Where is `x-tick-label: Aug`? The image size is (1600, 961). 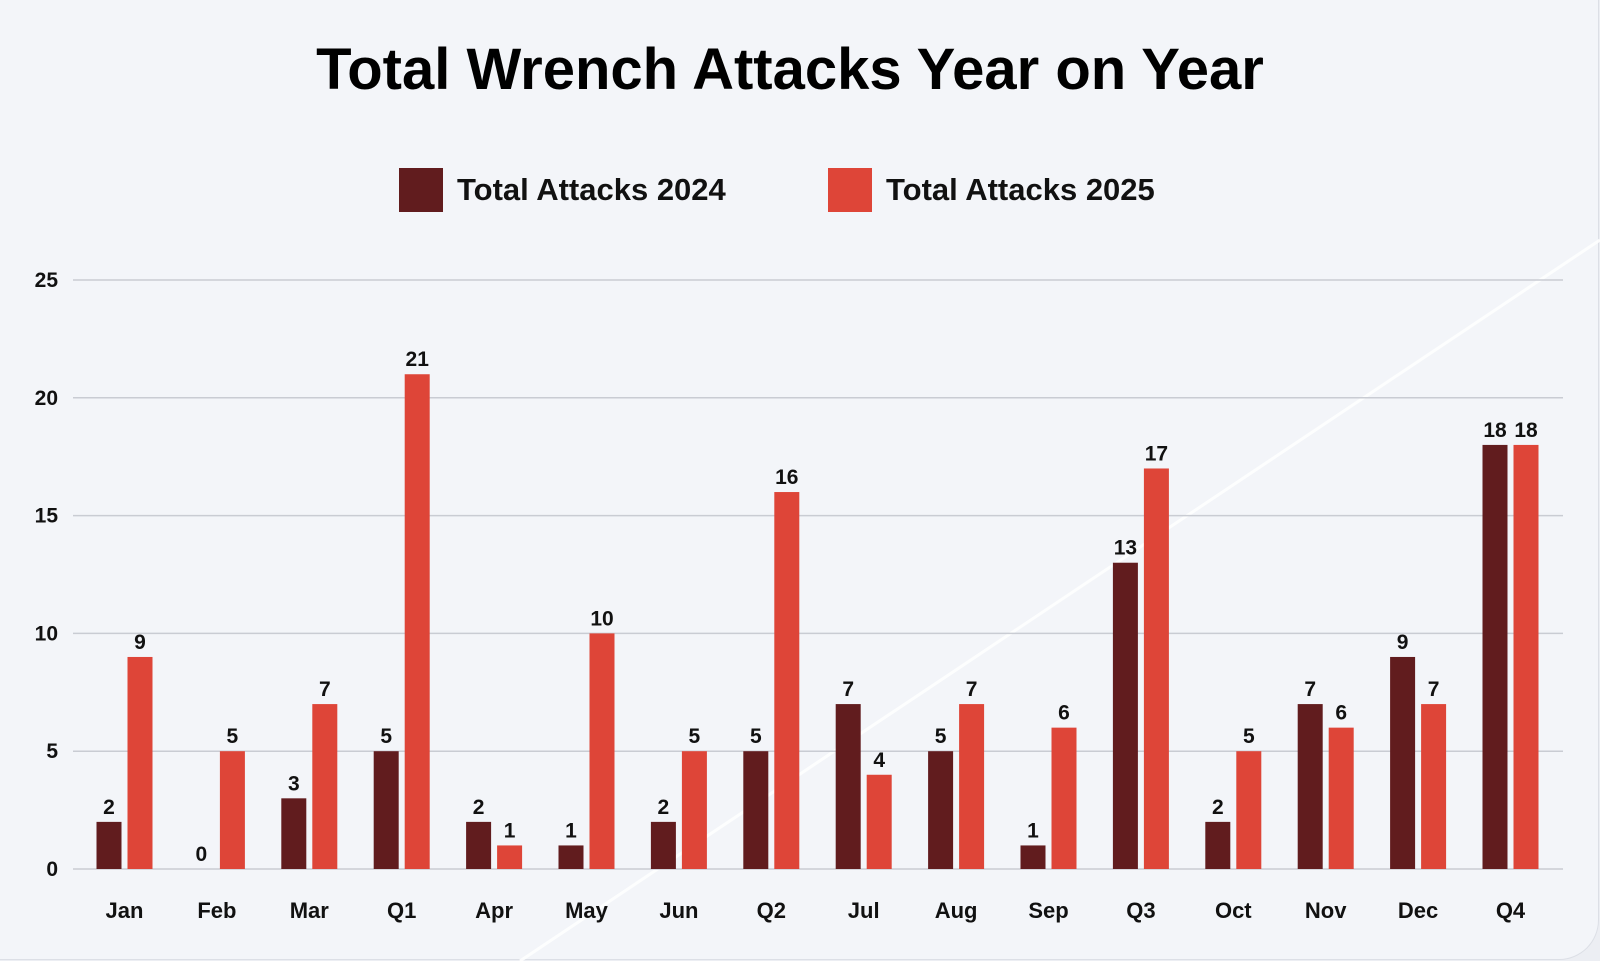
x-tick-label: Aug is located at coordinates (956, 910).